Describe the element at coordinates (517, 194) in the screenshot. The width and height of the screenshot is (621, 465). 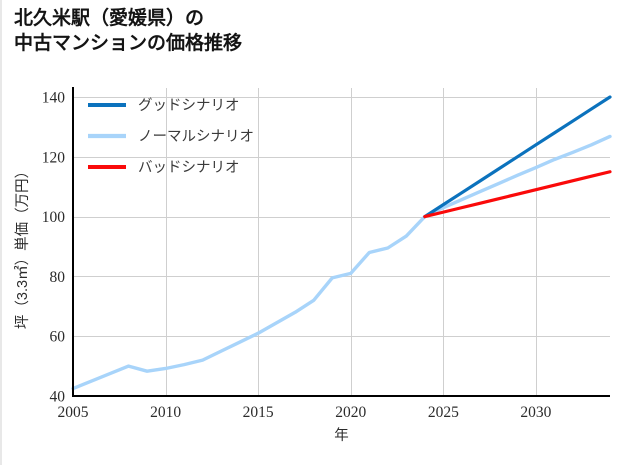
I see `series-line-bad` at that location.